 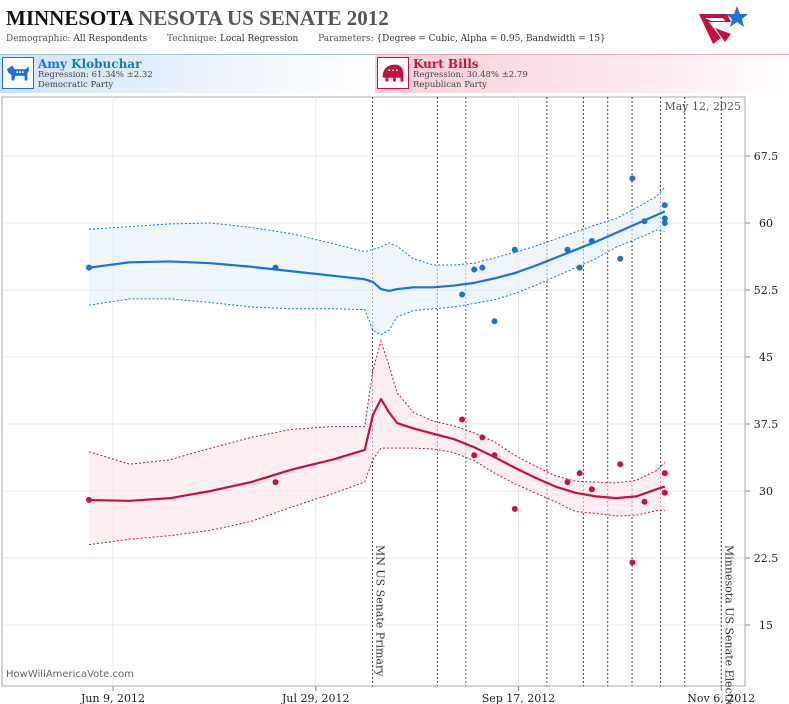 What do you see at coordinates (761, 391) in the screenshot?
I see `y-axis: 15 22.5 30 37.5 45 52.5 60 67.5` at bounding box center [761, 391].